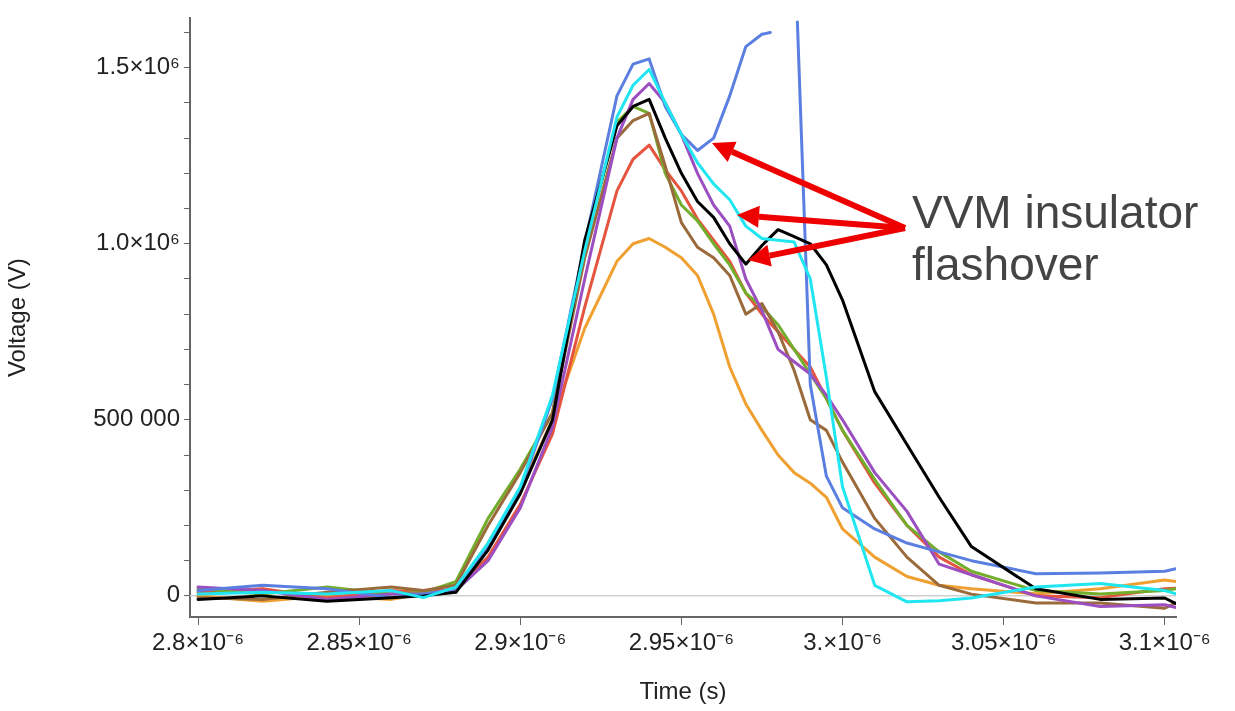 Image resolution: width=1235 pixels, height=711 pixels. I want to click on x-tick-label: 2.8×10⁻⁶, so click(198, 642).